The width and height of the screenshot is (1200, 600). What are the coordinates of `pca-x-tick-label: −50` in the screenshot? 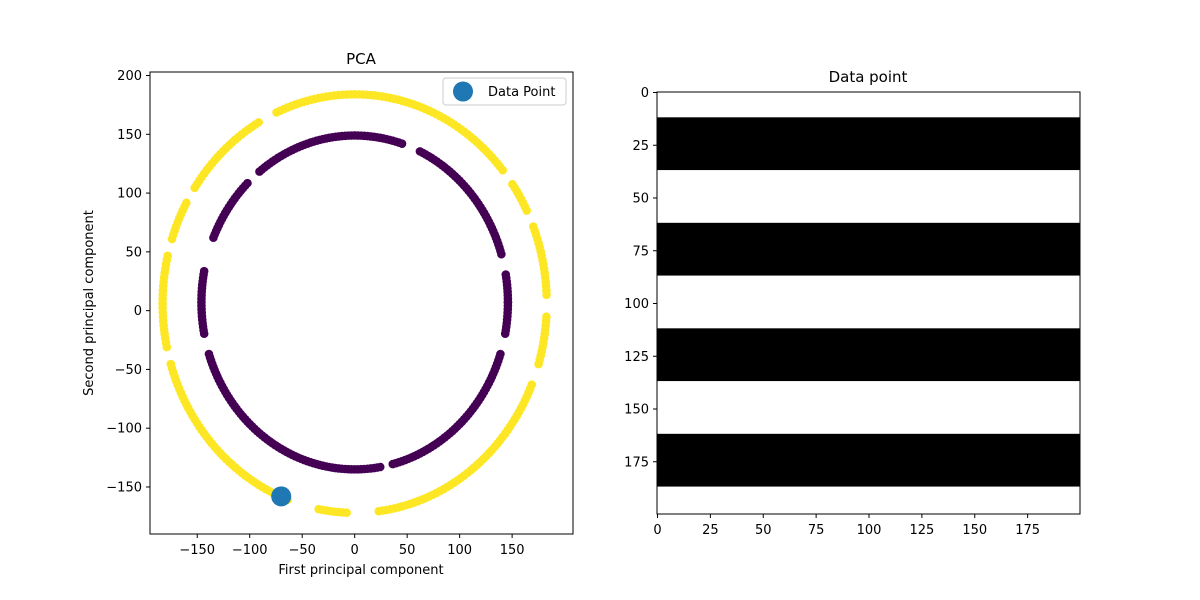 It's located at (301, 550).